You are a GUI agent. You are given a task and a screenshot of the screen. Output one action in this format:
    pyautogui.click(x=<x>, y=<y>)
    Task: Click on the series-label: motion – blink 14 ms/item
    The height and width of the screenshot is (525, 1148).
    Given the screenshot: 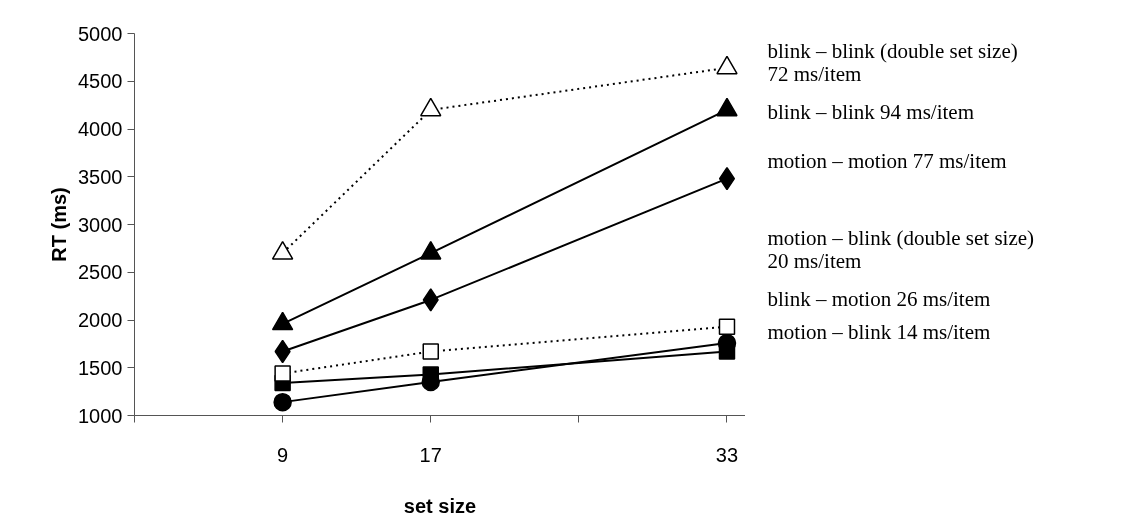 What is the action you would take?
    pyautogui.click(x=879, y=332)
    